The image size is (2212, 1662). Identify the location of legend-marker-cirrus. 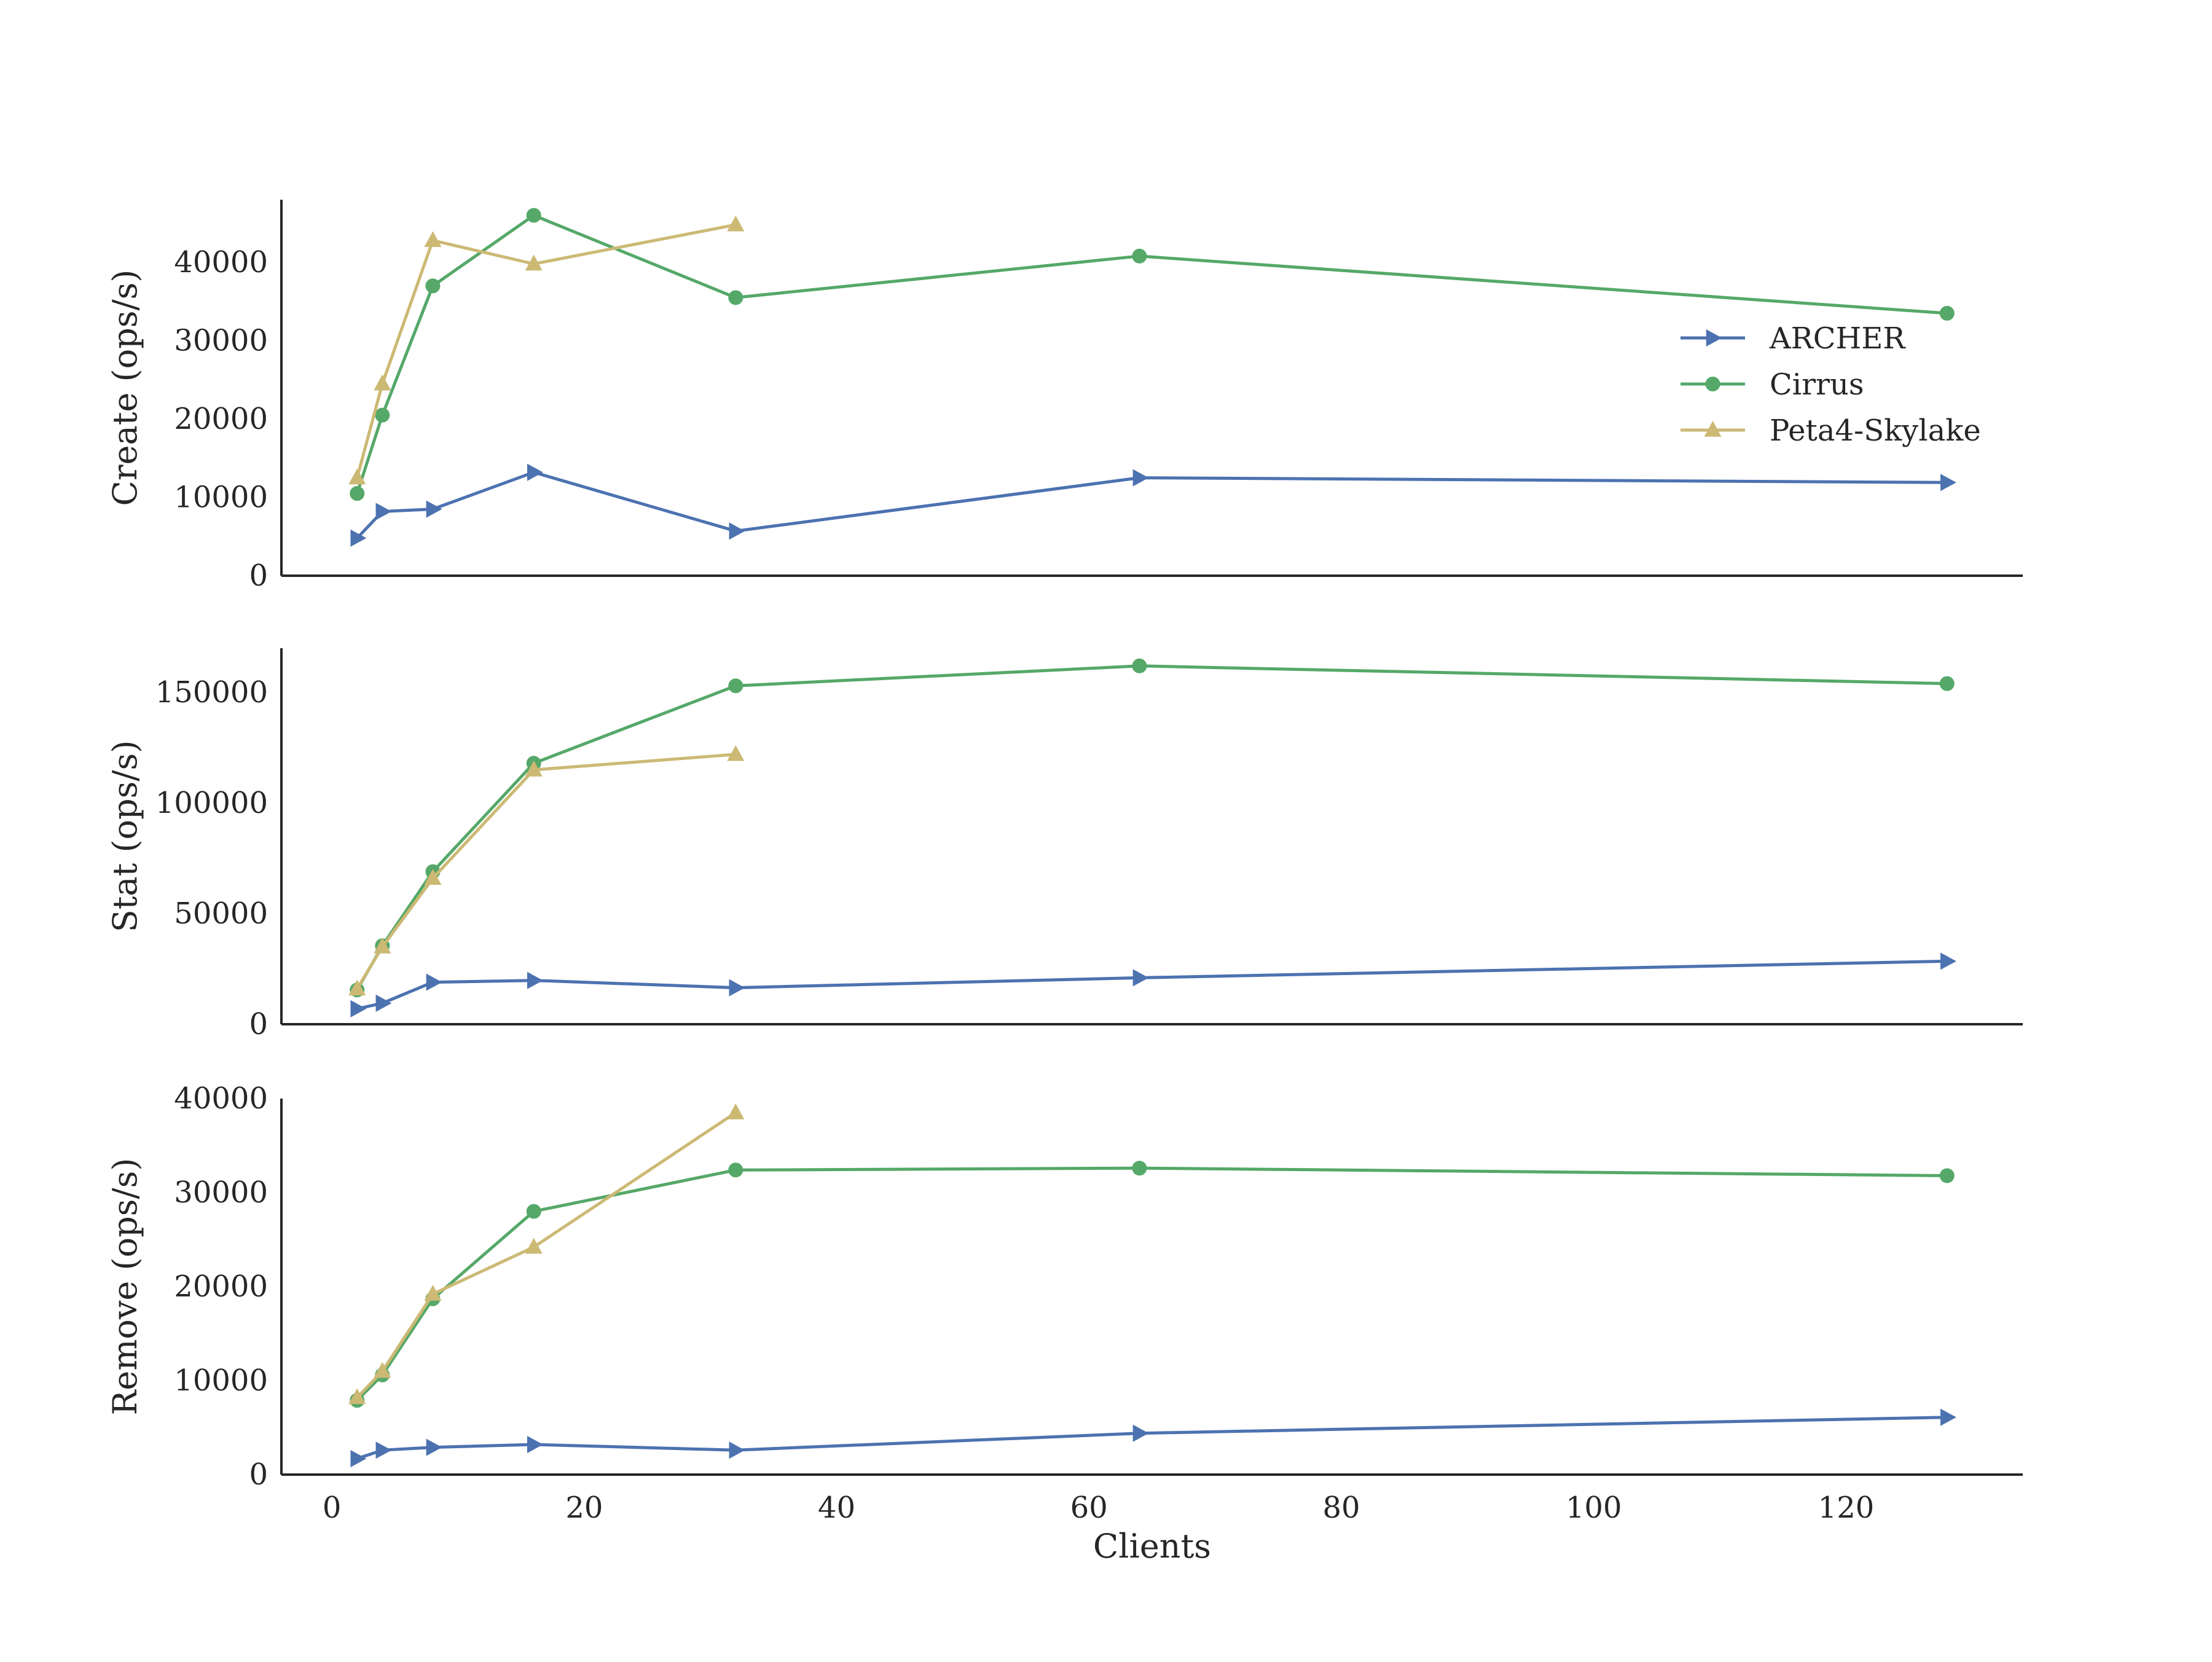
(1712, 384).